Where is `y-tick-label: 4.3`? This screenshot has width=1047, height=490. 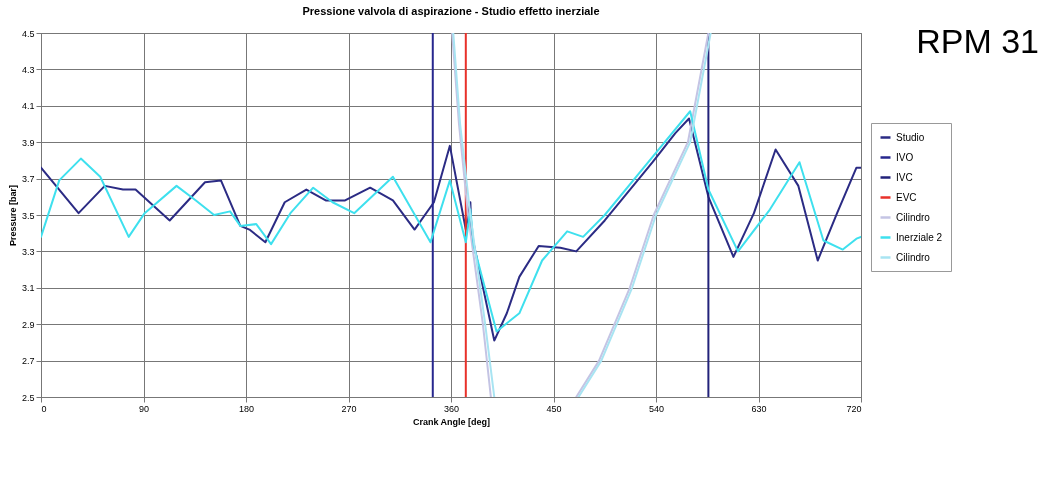
y-tick-label: 4.3 is located at coordinates (28, 69).